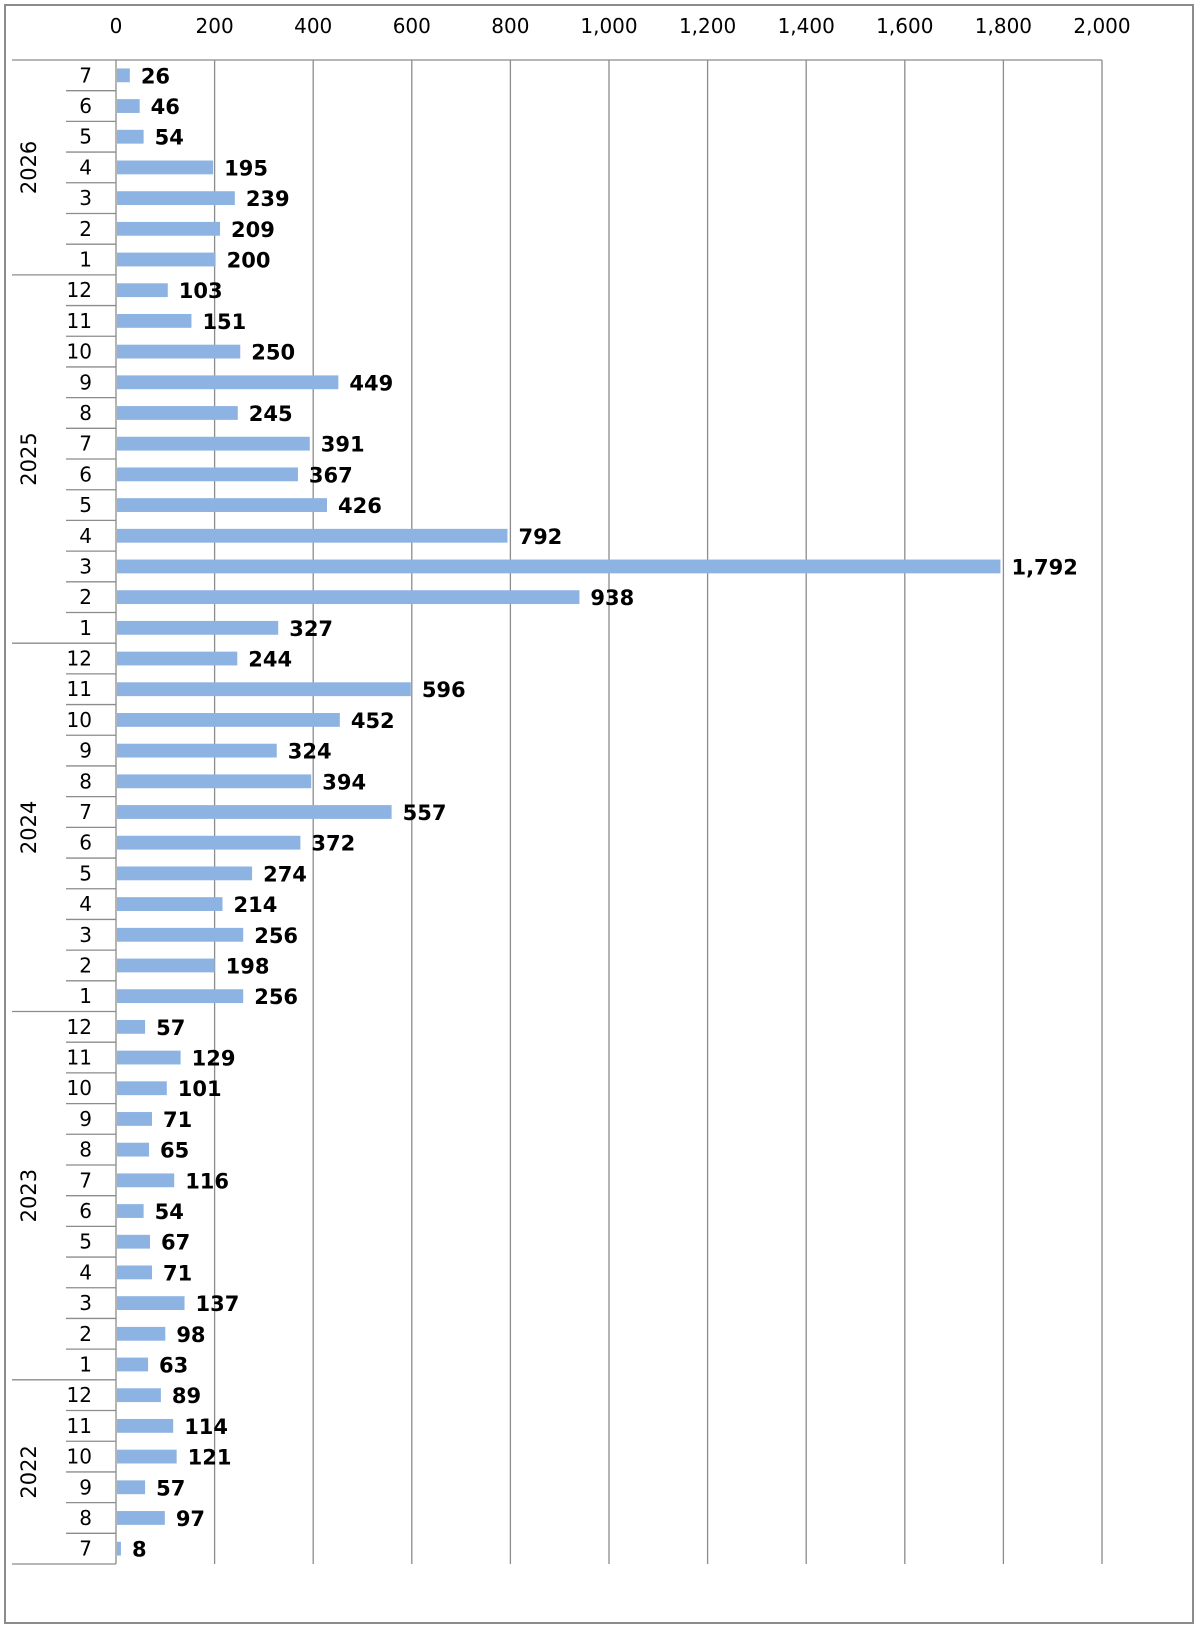 The height and width of the screenshot is (1629, 1200). What do you see at coordinates (270, 660) in the screenshot?
I see `data-label: 244` at bounding box center [270, 660].